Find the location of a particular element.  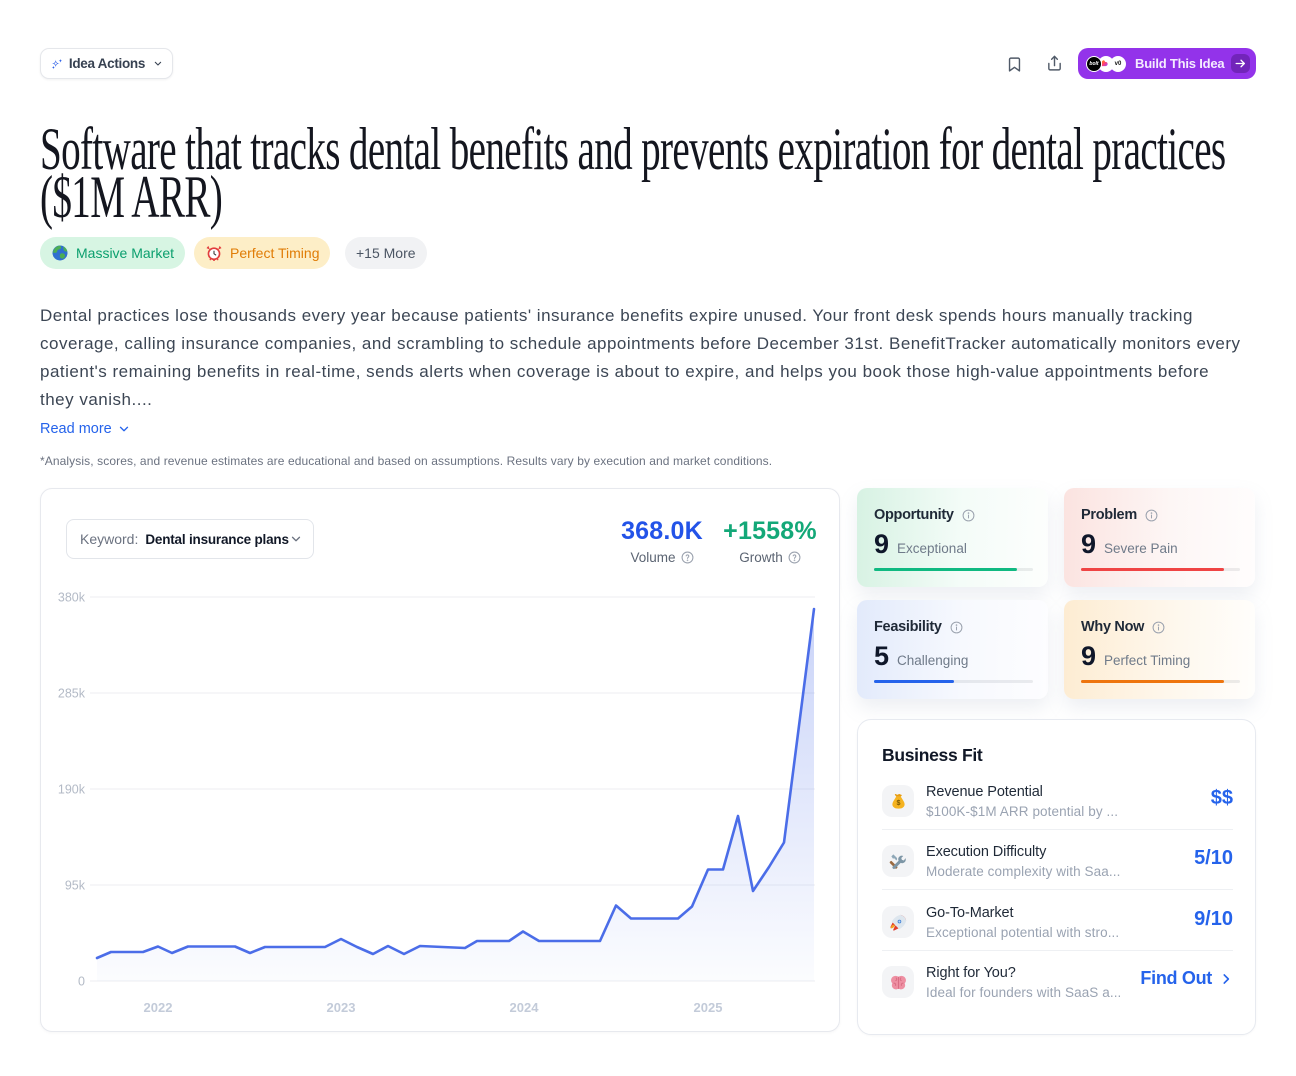

svg-text: 95k is located at coordinates (75, 886).